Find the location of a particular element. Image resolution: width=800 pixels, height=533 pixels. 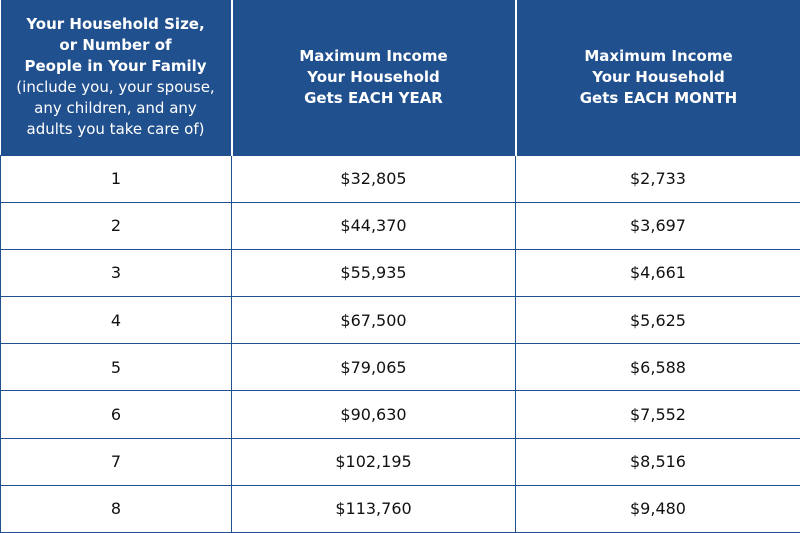

table-cell: 1 is located at coordinates (116, 178).